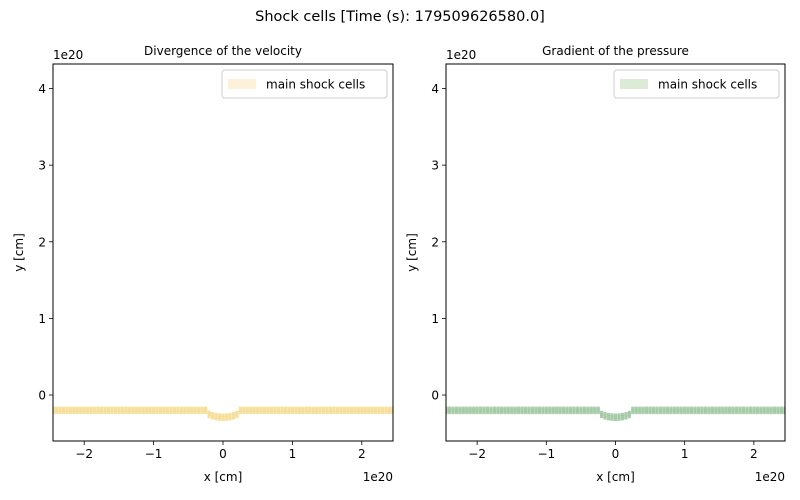  What do you see at coordinates (223, 477) in the screenshot?
I see `x-axis-label: x [cm]` at bounding box center [223, 477].